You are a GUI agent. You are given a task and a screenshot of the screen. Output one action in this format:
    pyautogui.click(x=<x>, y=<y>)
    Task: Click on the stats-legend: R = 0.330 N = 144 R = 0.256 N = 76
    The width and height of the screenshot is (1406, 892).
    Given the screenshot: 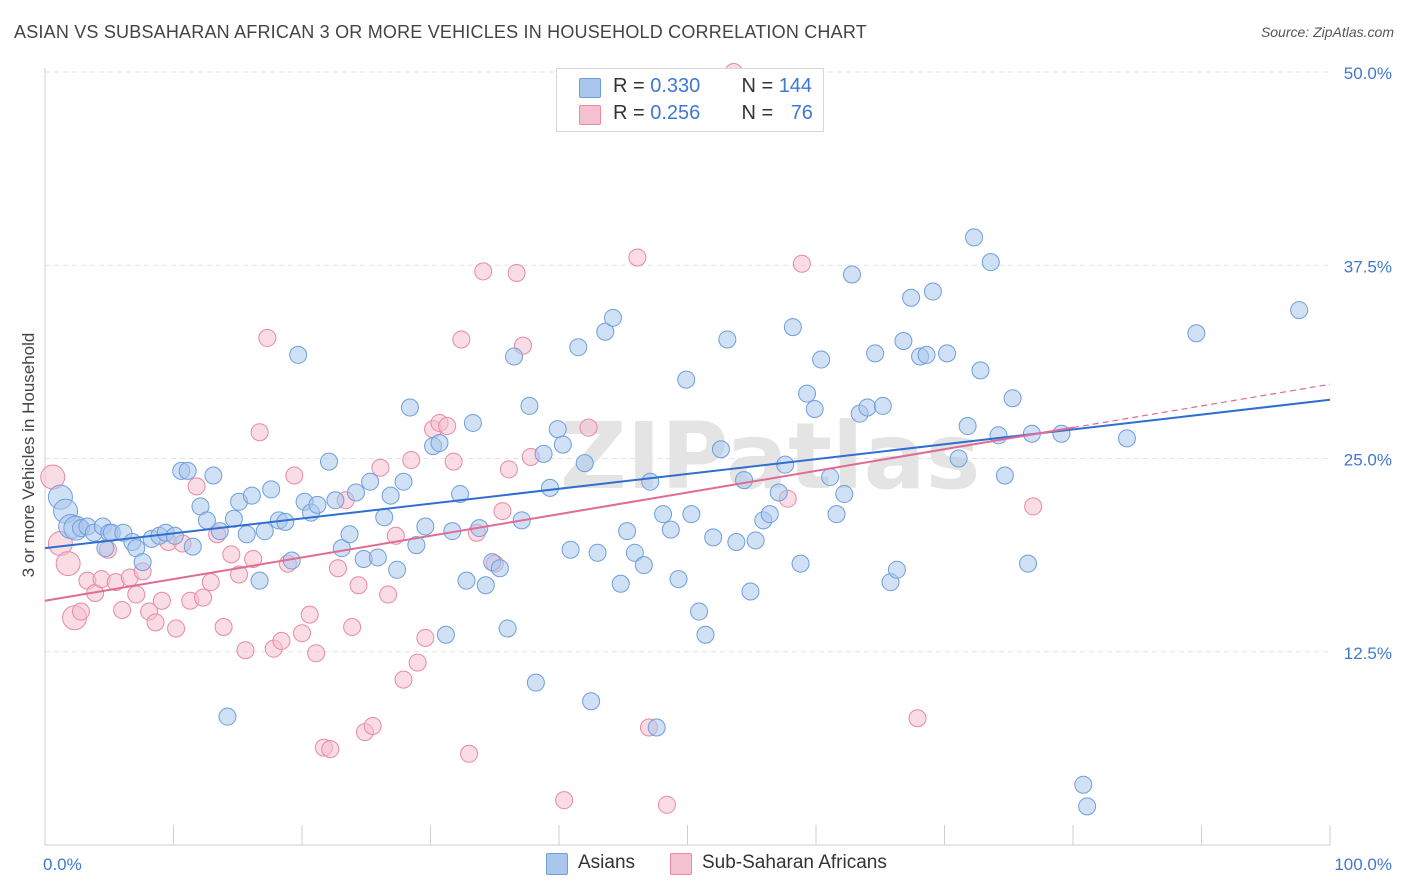 What is the action you would take?
    pyautogui.click(x=690, y=100)
    